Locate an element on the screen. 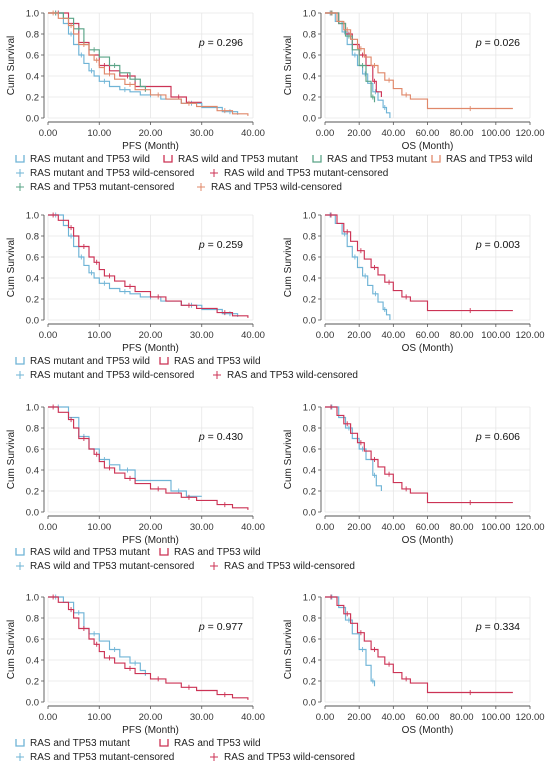  p-number: = 0.003 is located at coordinates (502, 245).